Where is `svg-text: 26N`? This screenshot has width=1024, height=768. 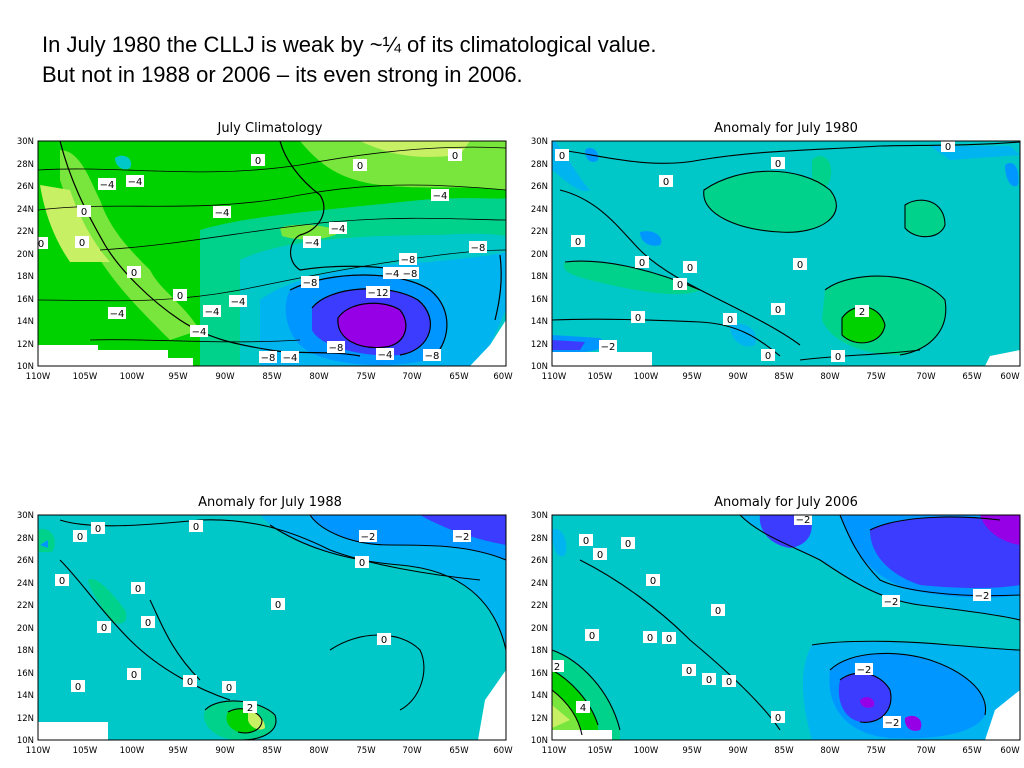 svg-text: 26N is located at coordinates (539, 187).